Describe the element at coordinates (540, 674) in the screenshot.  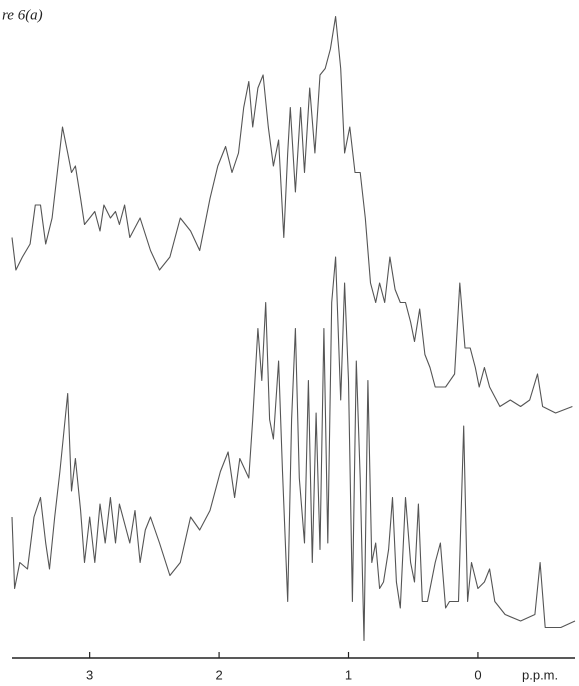
I see `x-axis-label: p.p.m.` at that location.